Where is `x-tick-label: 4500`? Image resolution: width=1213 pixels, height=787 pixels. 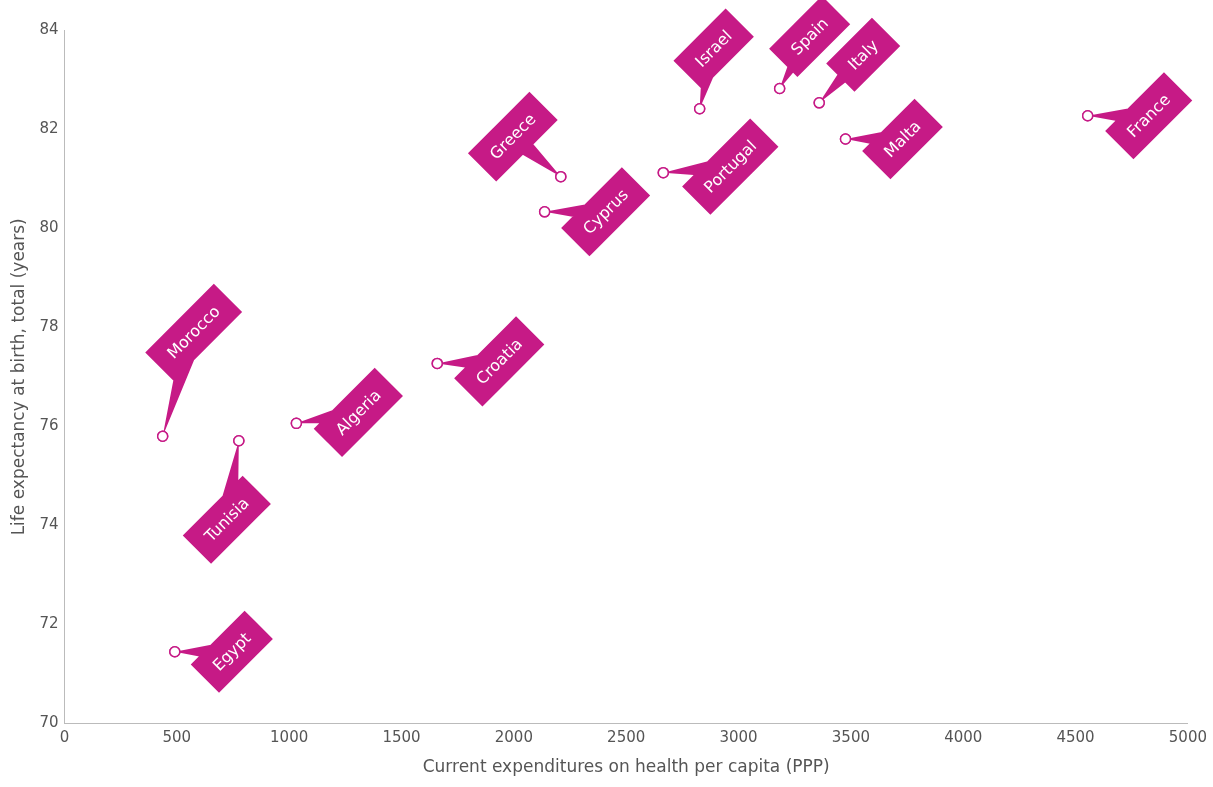 x-tick-label: 4500 is located at coordinates (1075, 737).